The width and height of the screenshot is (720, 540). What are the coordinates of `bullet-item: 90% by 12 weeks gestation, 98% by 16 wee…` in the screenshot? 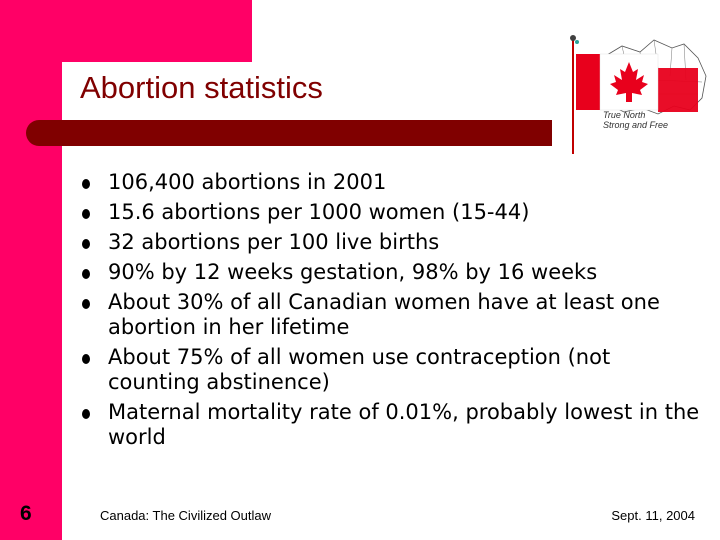 It's located at (392, 272).